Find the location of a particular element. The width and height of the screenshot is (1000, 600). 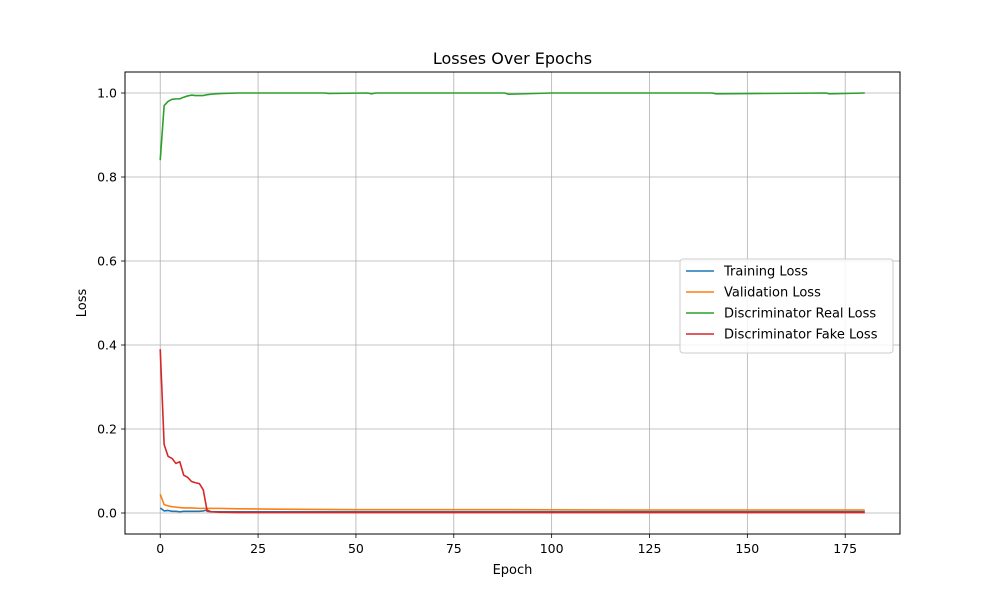

x-tick-label: 150 is located at coordinates (747, 548).